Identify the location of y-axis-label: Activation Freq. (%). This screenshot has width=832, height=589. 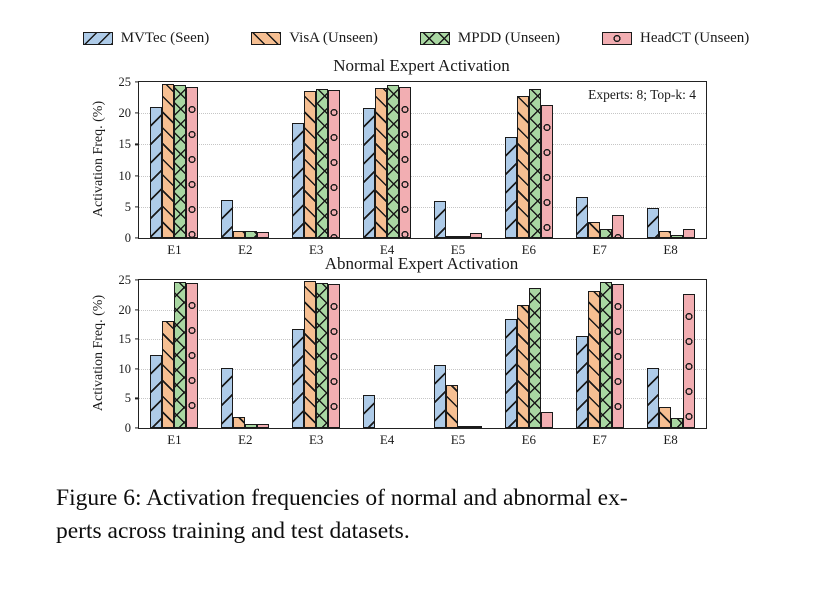
(98, 353).